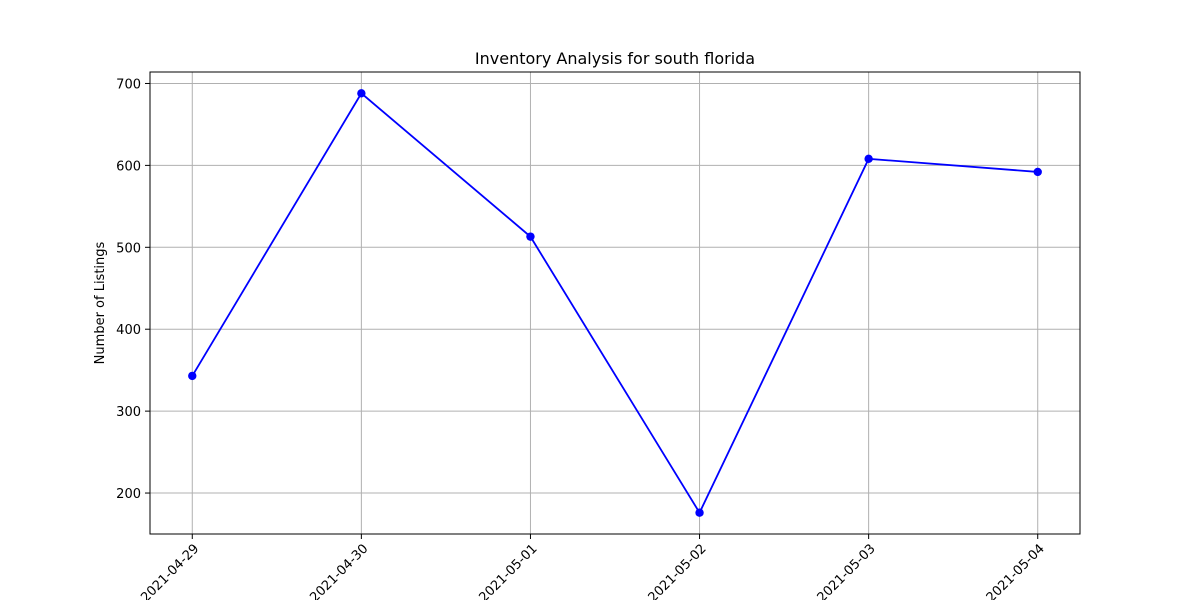 This screenshot has height=604, width=1200. What do you see at coordinates (1016, 570) in the screenshot?
I see `x-tick-label: 2021-05-04` at bounding box center [1016, 570].